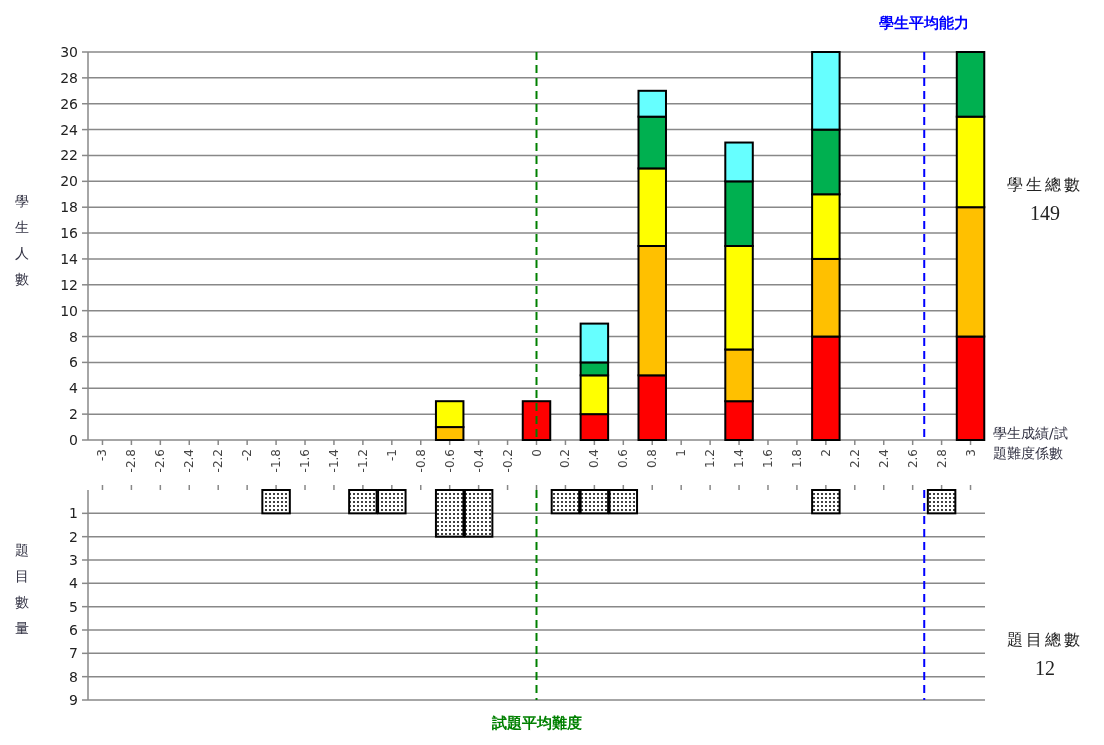 This screenshot has height=745, width=1104. Describe the element at coordinates (69, 129) in the screenshot. I see `y-tick-label: 24` at that location.